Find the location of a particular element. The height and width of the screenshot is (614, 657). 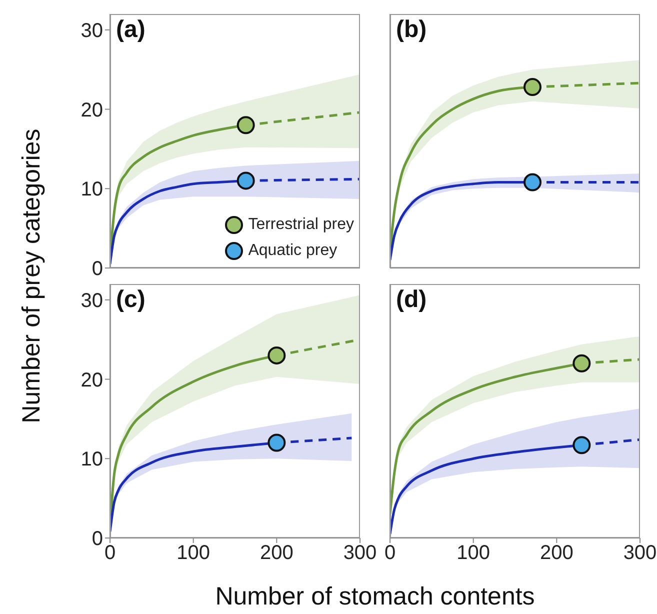

chart-title: (b) is located at coordinates (411, 30).